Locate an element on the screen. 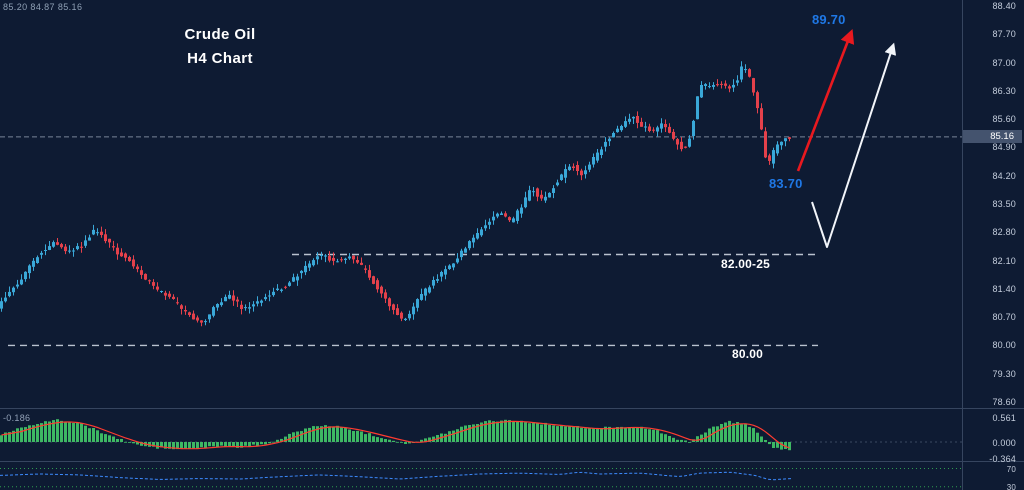  oscillator-line is located at coordinates (396, 476).